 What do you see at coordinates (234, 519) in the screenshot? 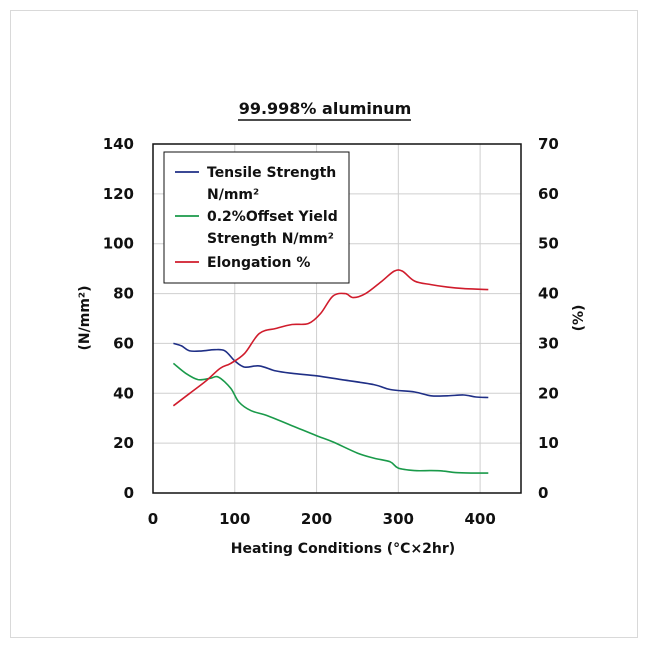
I see `x-tick-label: 100` at bounding box center [234, 519].